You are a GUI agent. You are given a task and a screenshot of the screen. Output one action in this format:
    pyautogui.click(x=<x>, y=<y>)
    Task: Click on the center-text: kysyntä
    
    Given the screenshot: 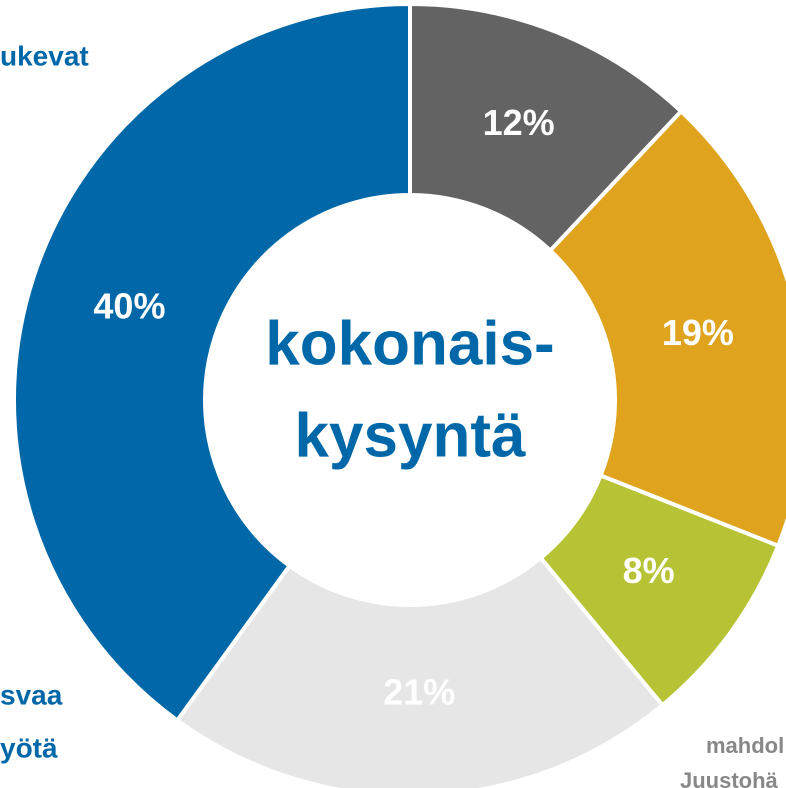 What is the action you would take?
    pyautogui.click(x=410, y=435)
    